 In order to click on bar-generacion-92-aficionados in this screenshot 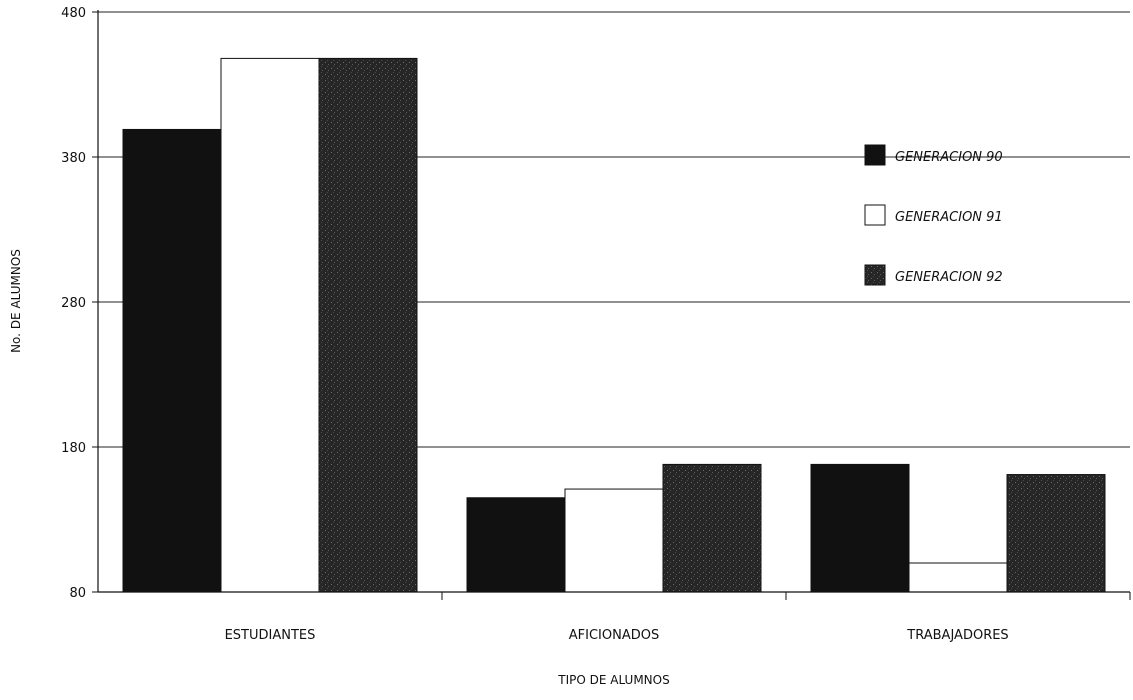, I will do `click(712, 528)`.